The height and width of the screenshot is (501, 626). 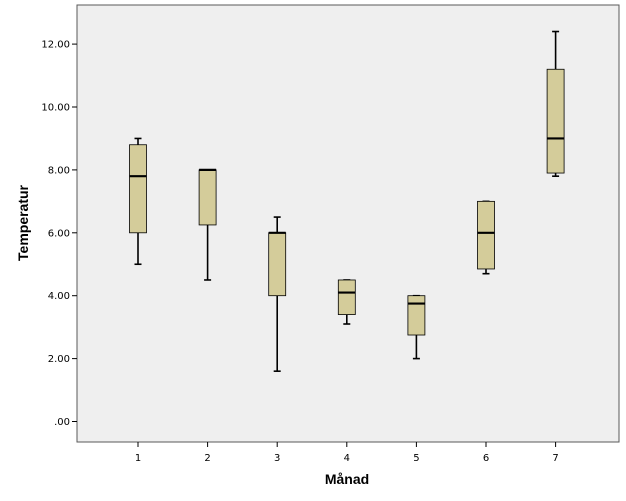 What do you see at coordinates (59, 170) in the screenshot?
I see `y-tick-label: 8.00` at bounding box center [59, 170].